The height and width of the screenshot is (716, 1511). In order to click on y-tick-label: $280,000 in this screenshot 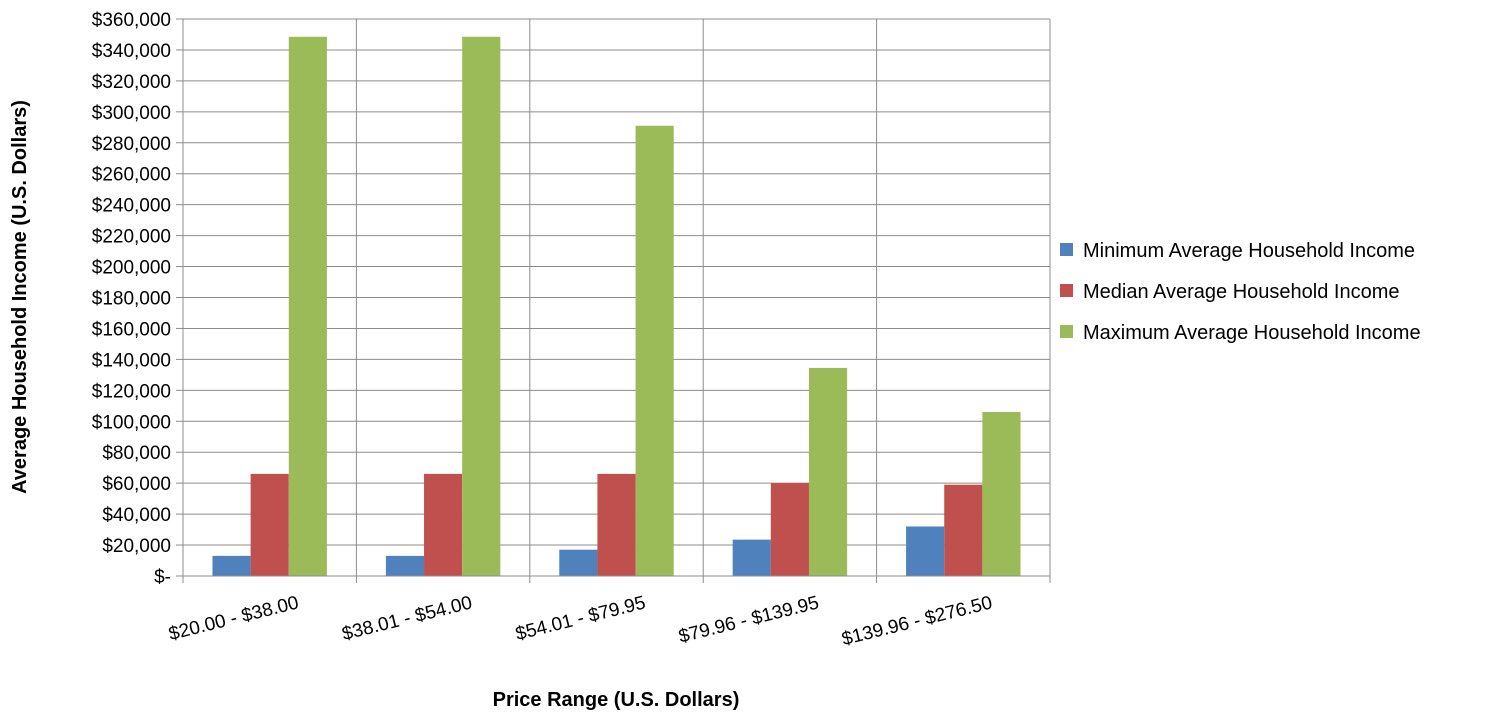, I will do `click(131, 144)`.